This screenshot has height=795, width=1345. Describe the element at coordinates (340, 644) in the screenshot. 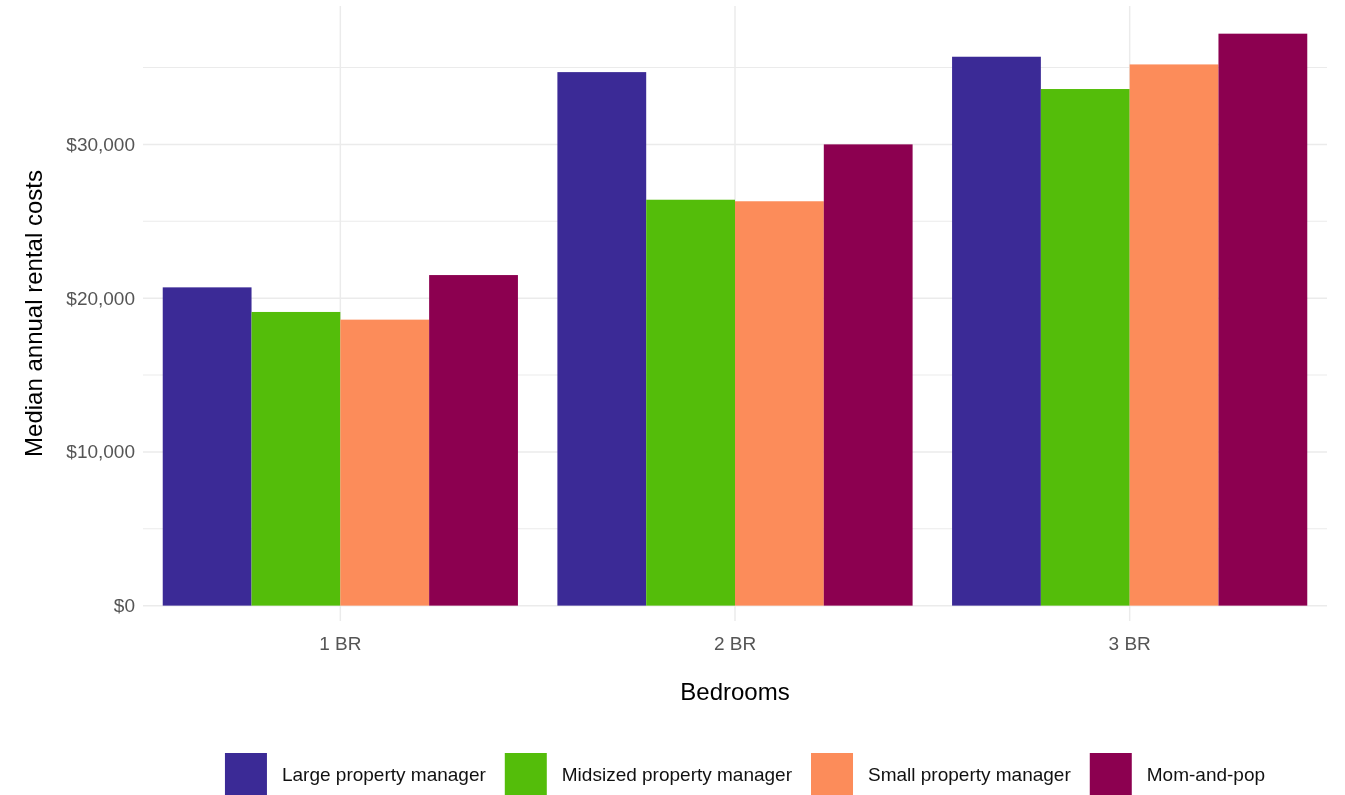

I see `x-tick-label: 1 BR` at that location.